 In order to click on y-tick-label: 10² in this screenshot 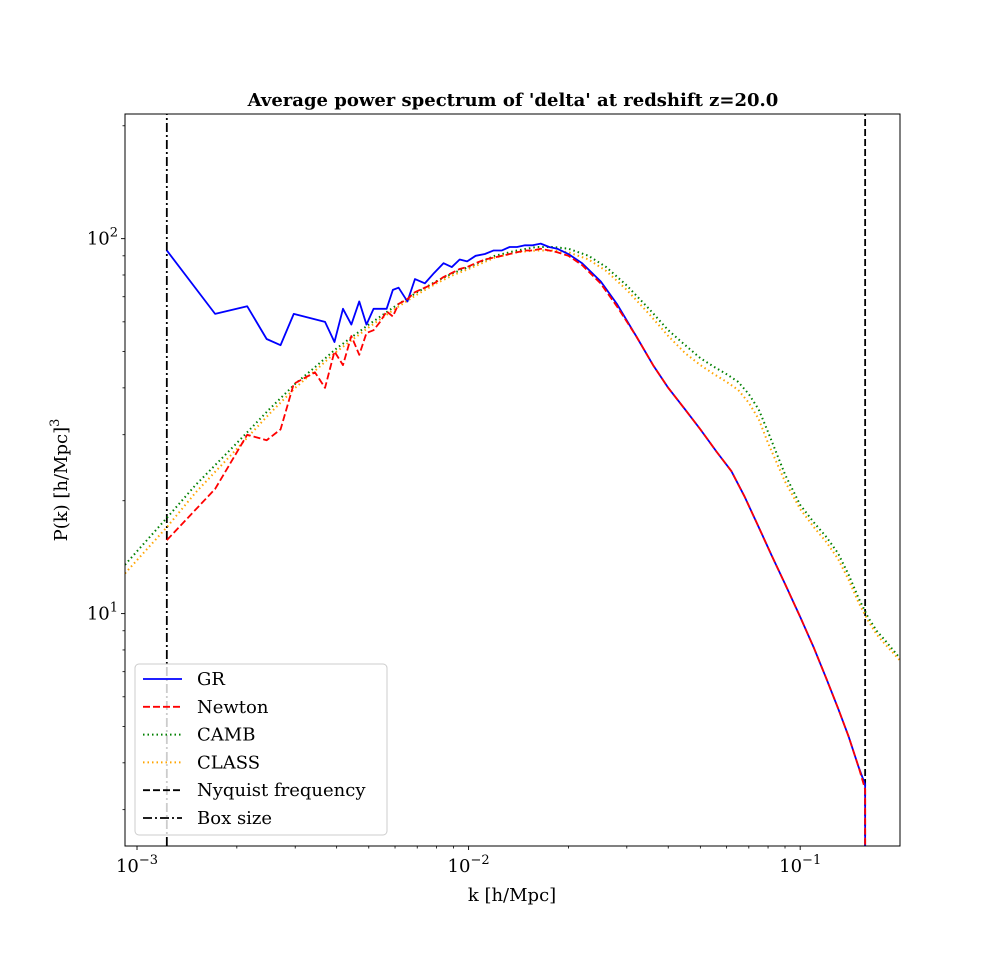, I will do `click(102, 238)`.